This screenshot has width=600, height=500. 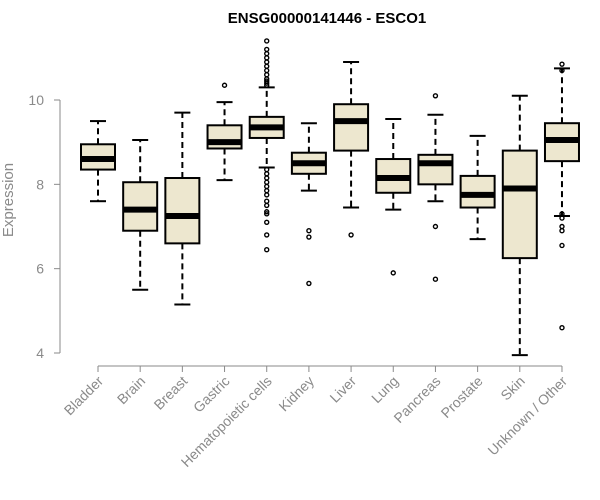 I want to click on x-tick-label: Breast, so click(x=171, y=393).